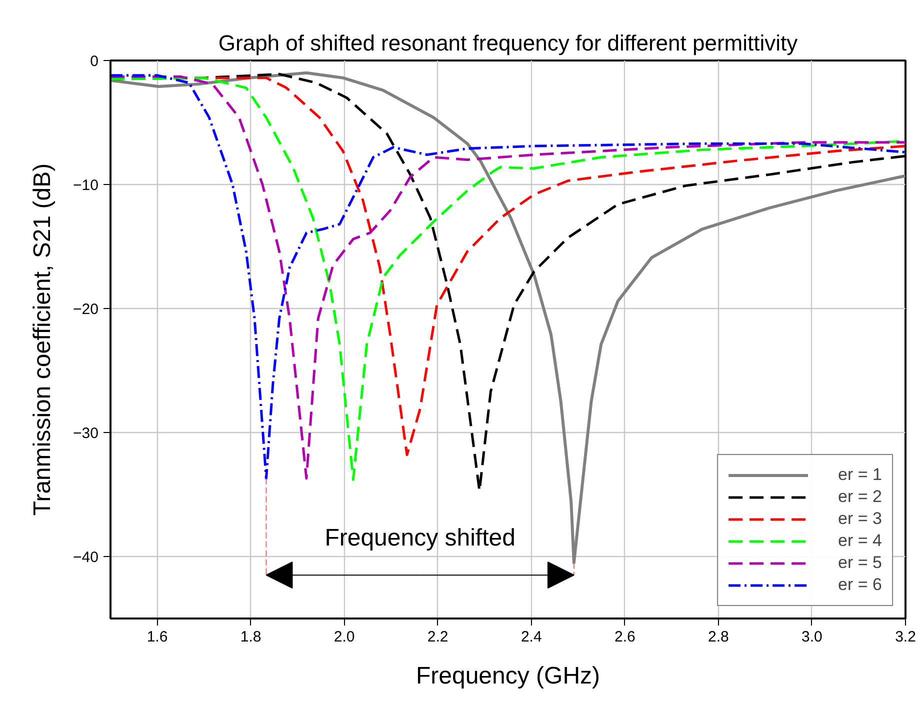 Image resolution: width=920 pixels, height=718 pixels. Describe the element at coordinates (531, 637) in the screenshot. I see `x-tick-label: 2.4` at that location.